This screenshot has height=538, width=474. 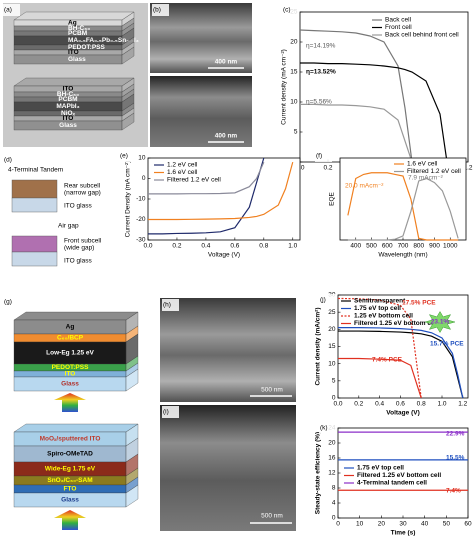 What do you see at coordinates (337, 404) in the screenshot?
I see `x-tick-label: 0.0` at bounding box center [337, 404].